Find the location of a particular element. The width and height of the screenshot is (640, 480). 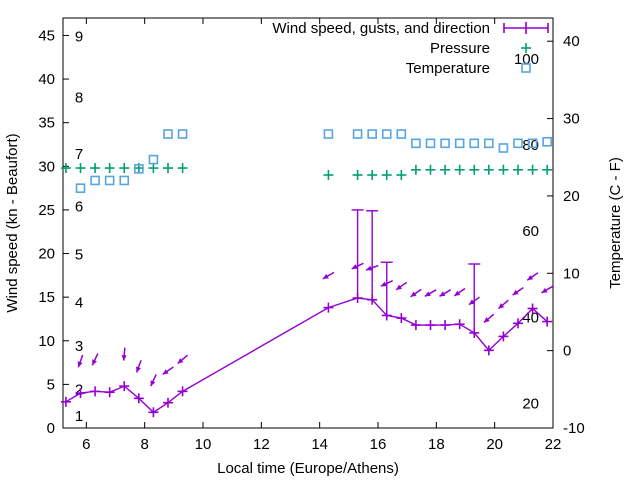

y2-tick-label: 40 is located at coordinates (571, 41).